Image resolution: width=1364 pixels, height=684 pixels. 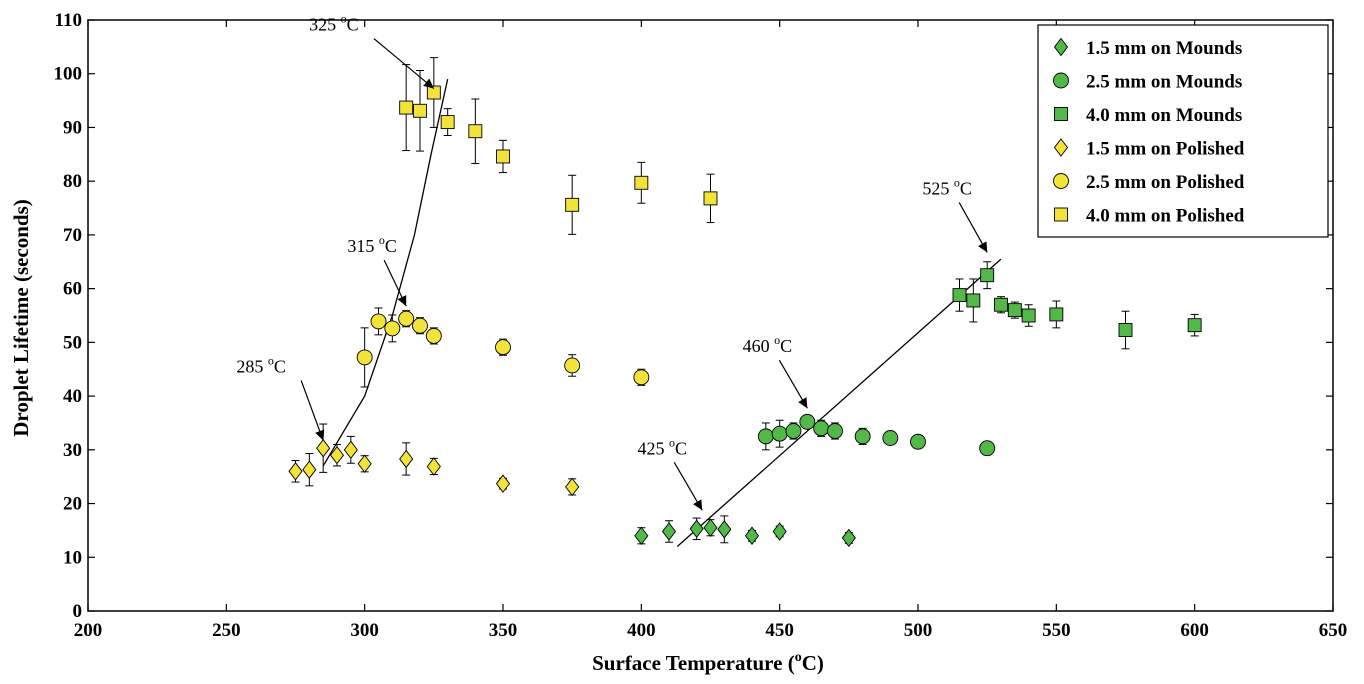 What do you see at coordinates (791, 663) in the screenshot?
I see `x-axis-label-unit-open: (` at bounding box center [791, 663].